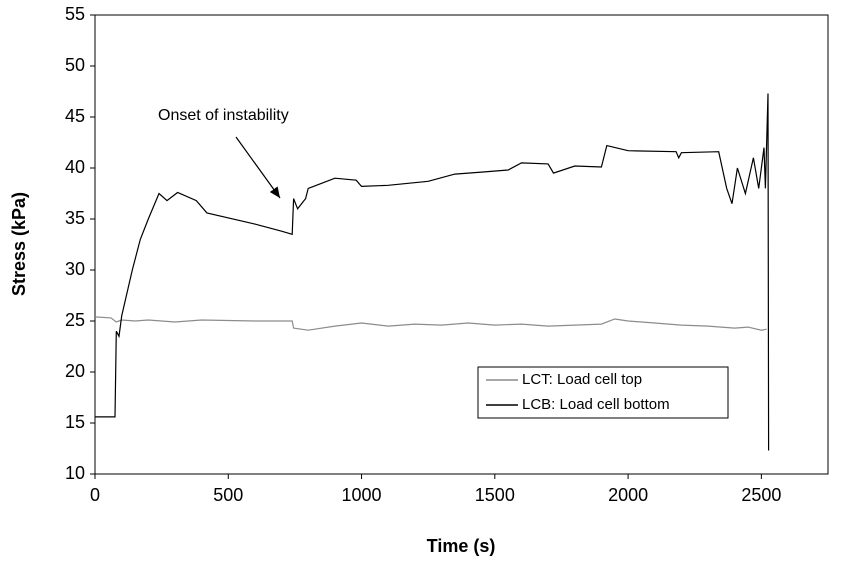 This screenshot has width=841, height=566. Describe the element at coordinates (582, 379) in the screenshot. I see `legend-label: LCT: Load cell top` at that location.